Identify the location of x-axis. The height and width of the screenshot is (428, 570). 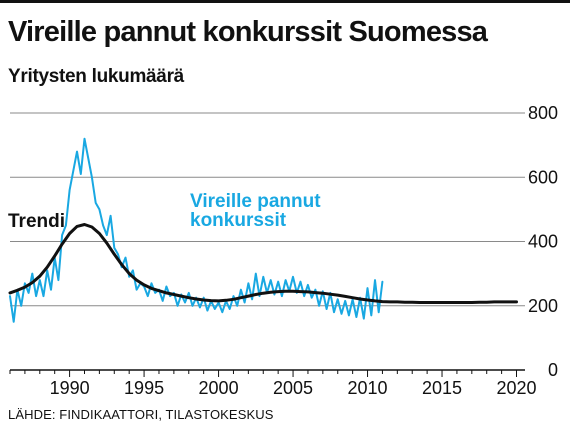
(267, 373).